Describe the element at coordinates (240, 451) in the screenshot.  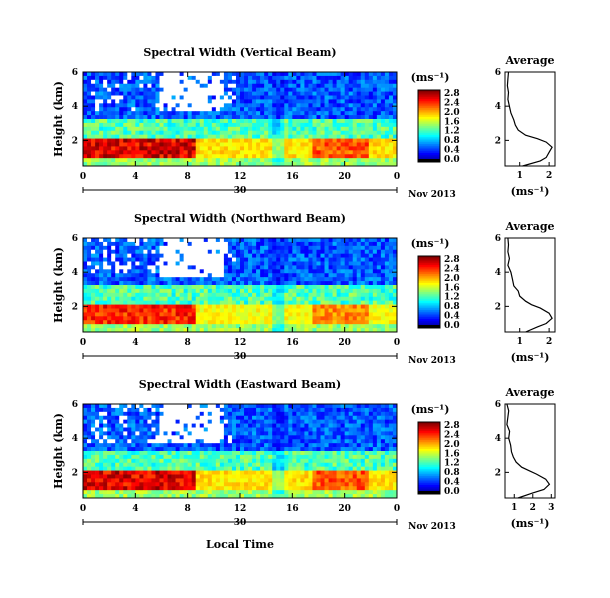
I see `heatmap-cells` at that location.